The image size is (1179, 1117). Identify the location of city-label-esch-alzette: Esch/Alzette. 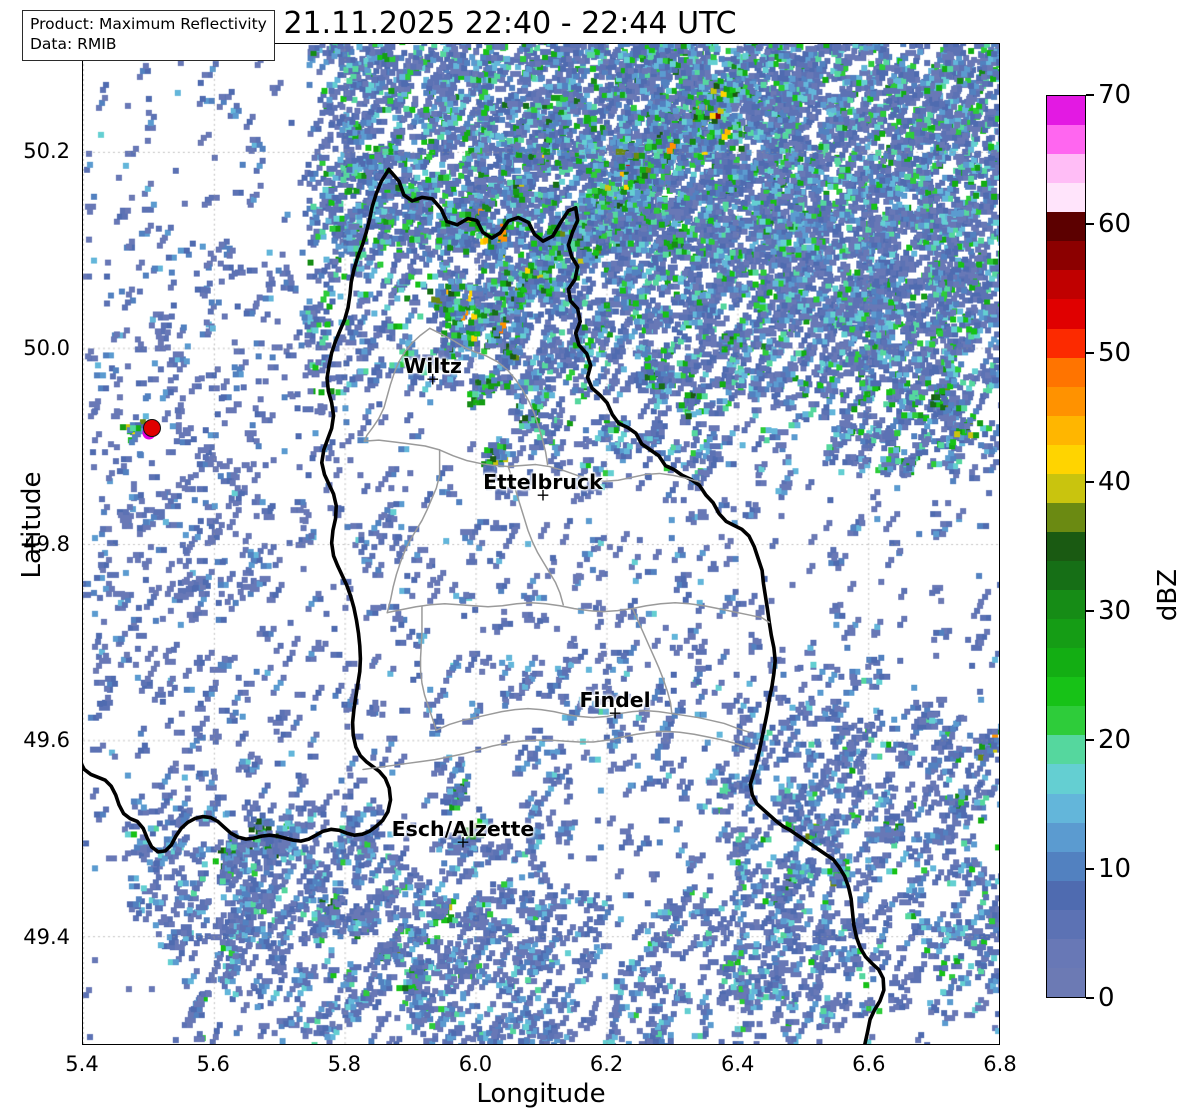
(463, 828).